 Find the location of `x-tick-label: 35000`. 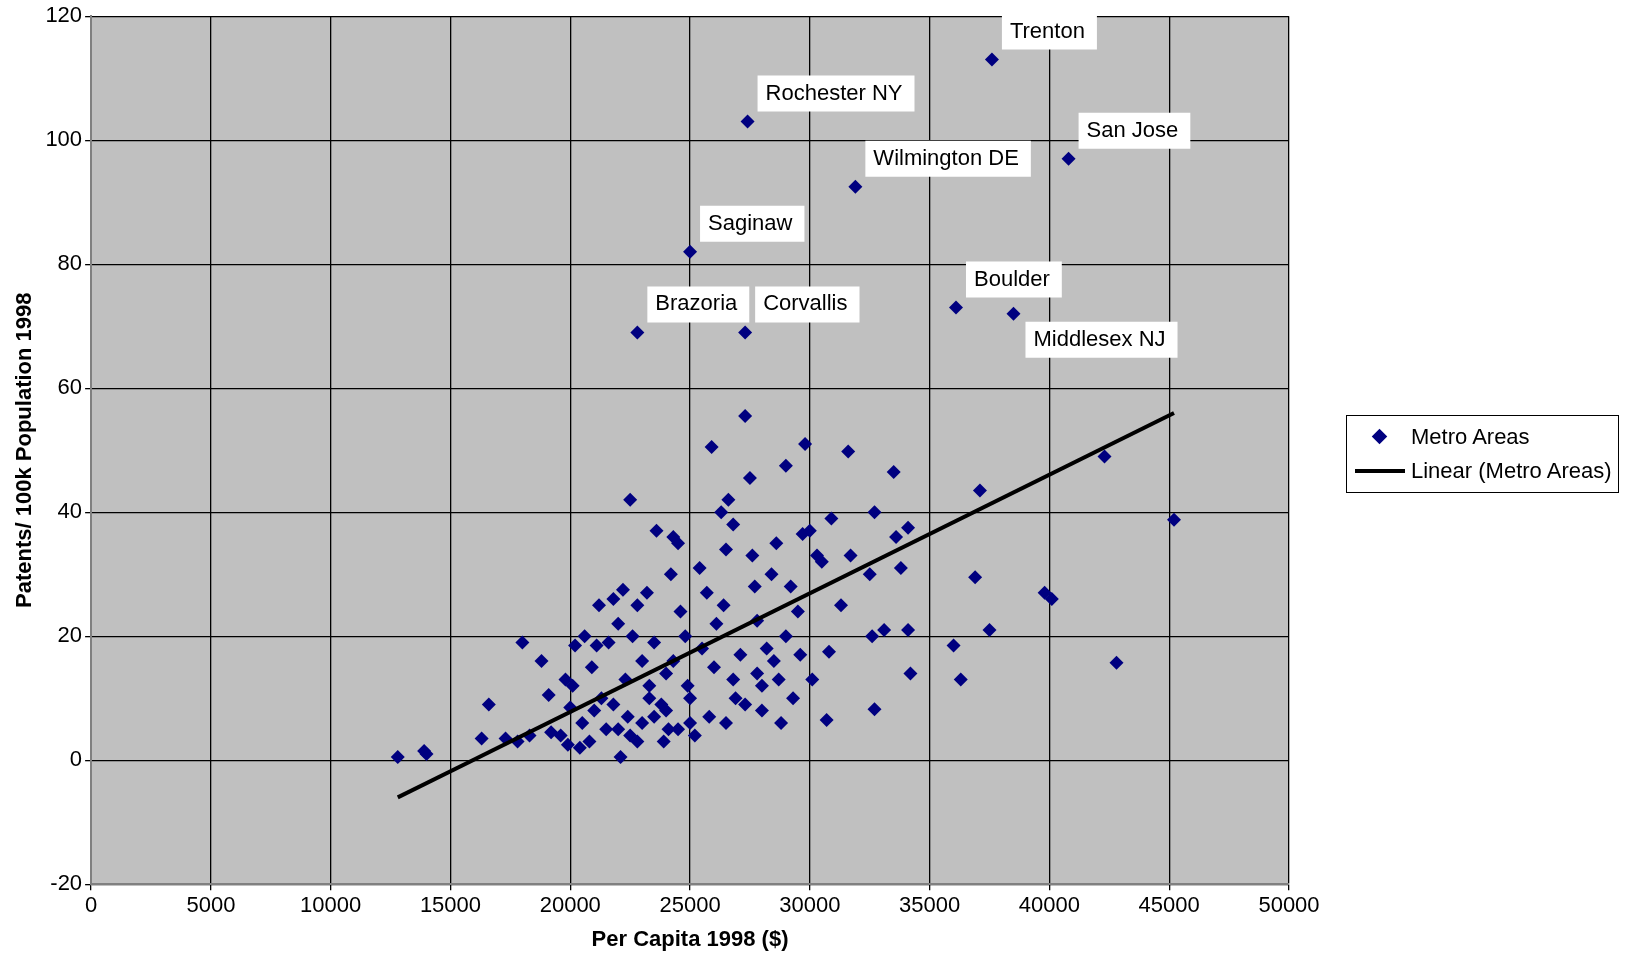

x-tick-label: 35000 is located at coordinates (930, 905).